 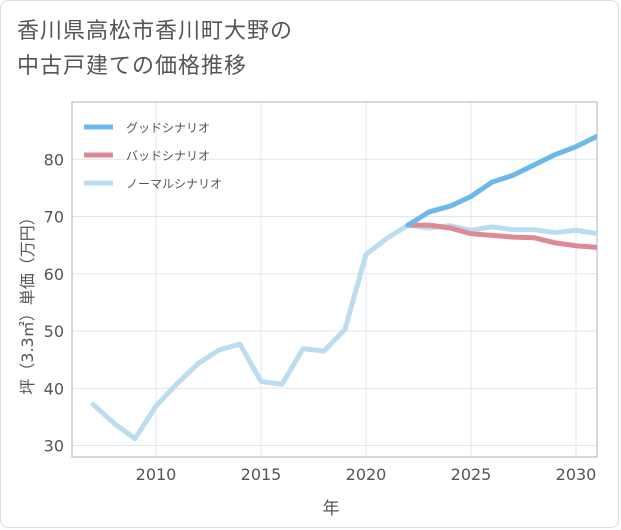 I want to click on y-tick-label: 40, so click(x=54, y=388).